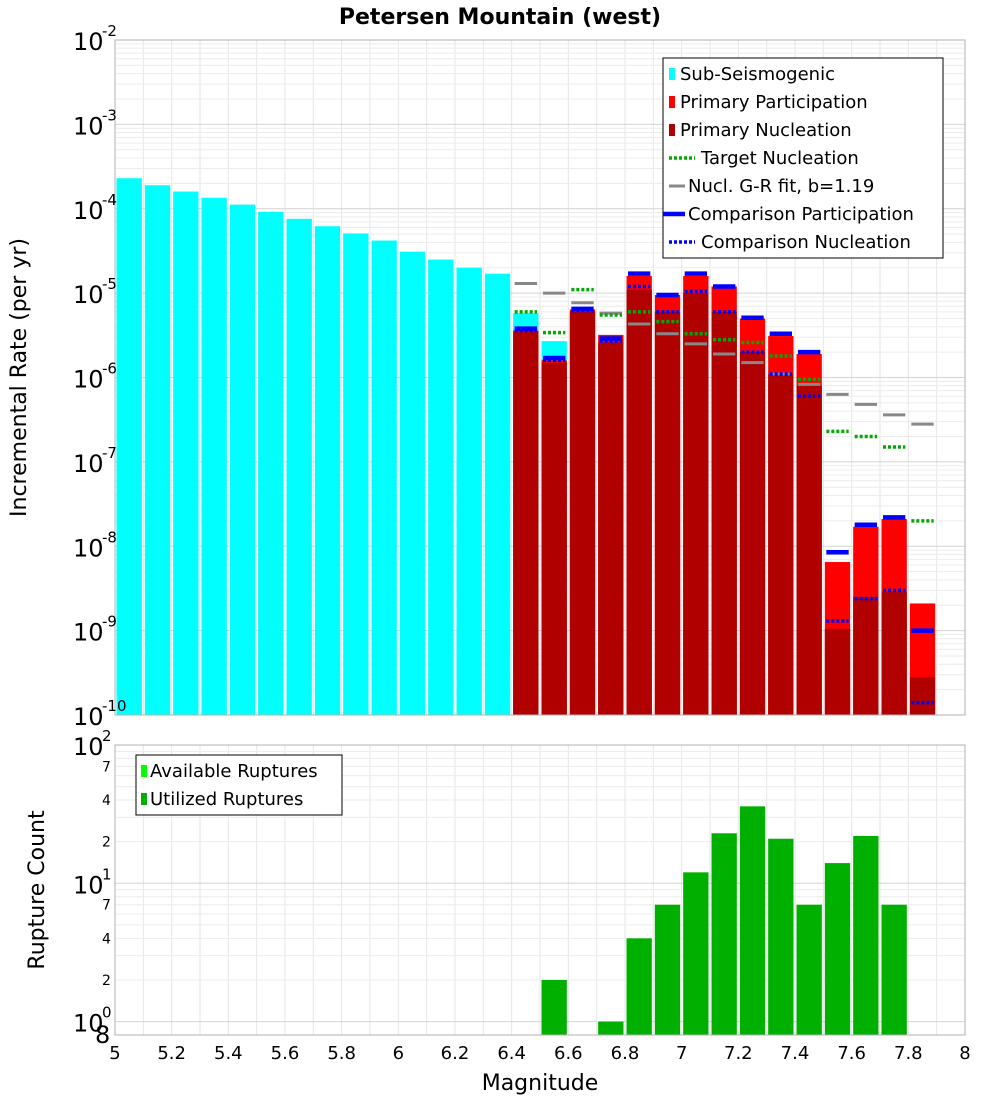 The image size is (1000, 1100). What do you see at coordinates (109, 115) in the screenshot?
I see `y-tick-exponent: -3` at bounding box center [109, 115].